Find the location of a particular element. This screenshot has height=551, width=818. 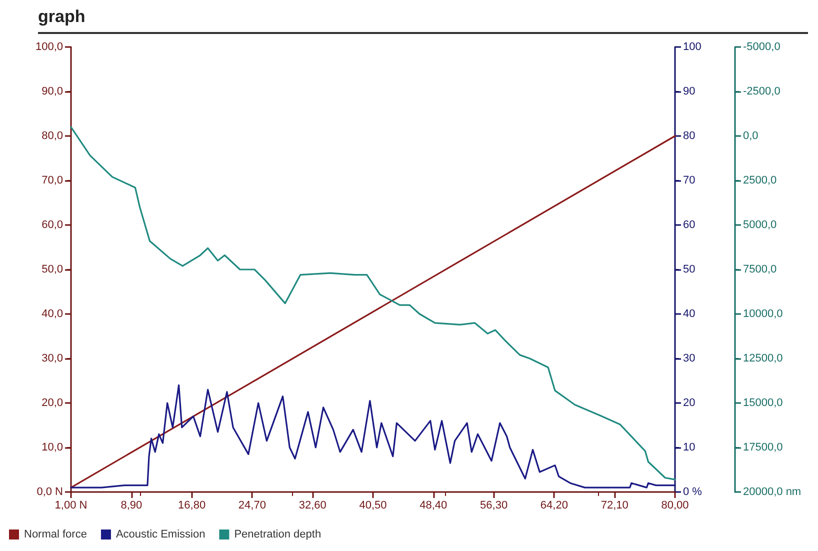

y3-tick-label: 5000,0 is located at coordinates (760, 225).